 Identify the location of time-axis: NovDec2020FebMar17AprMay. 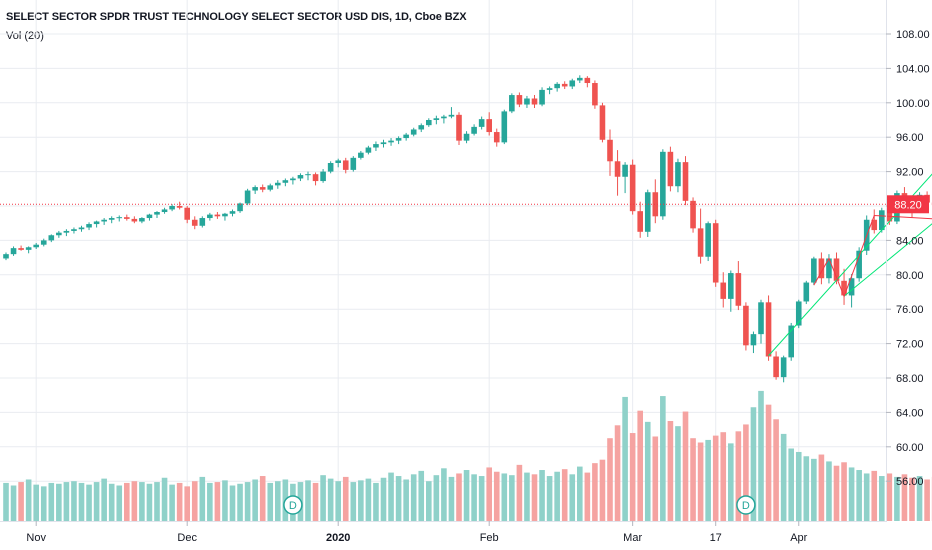
(479, 532).